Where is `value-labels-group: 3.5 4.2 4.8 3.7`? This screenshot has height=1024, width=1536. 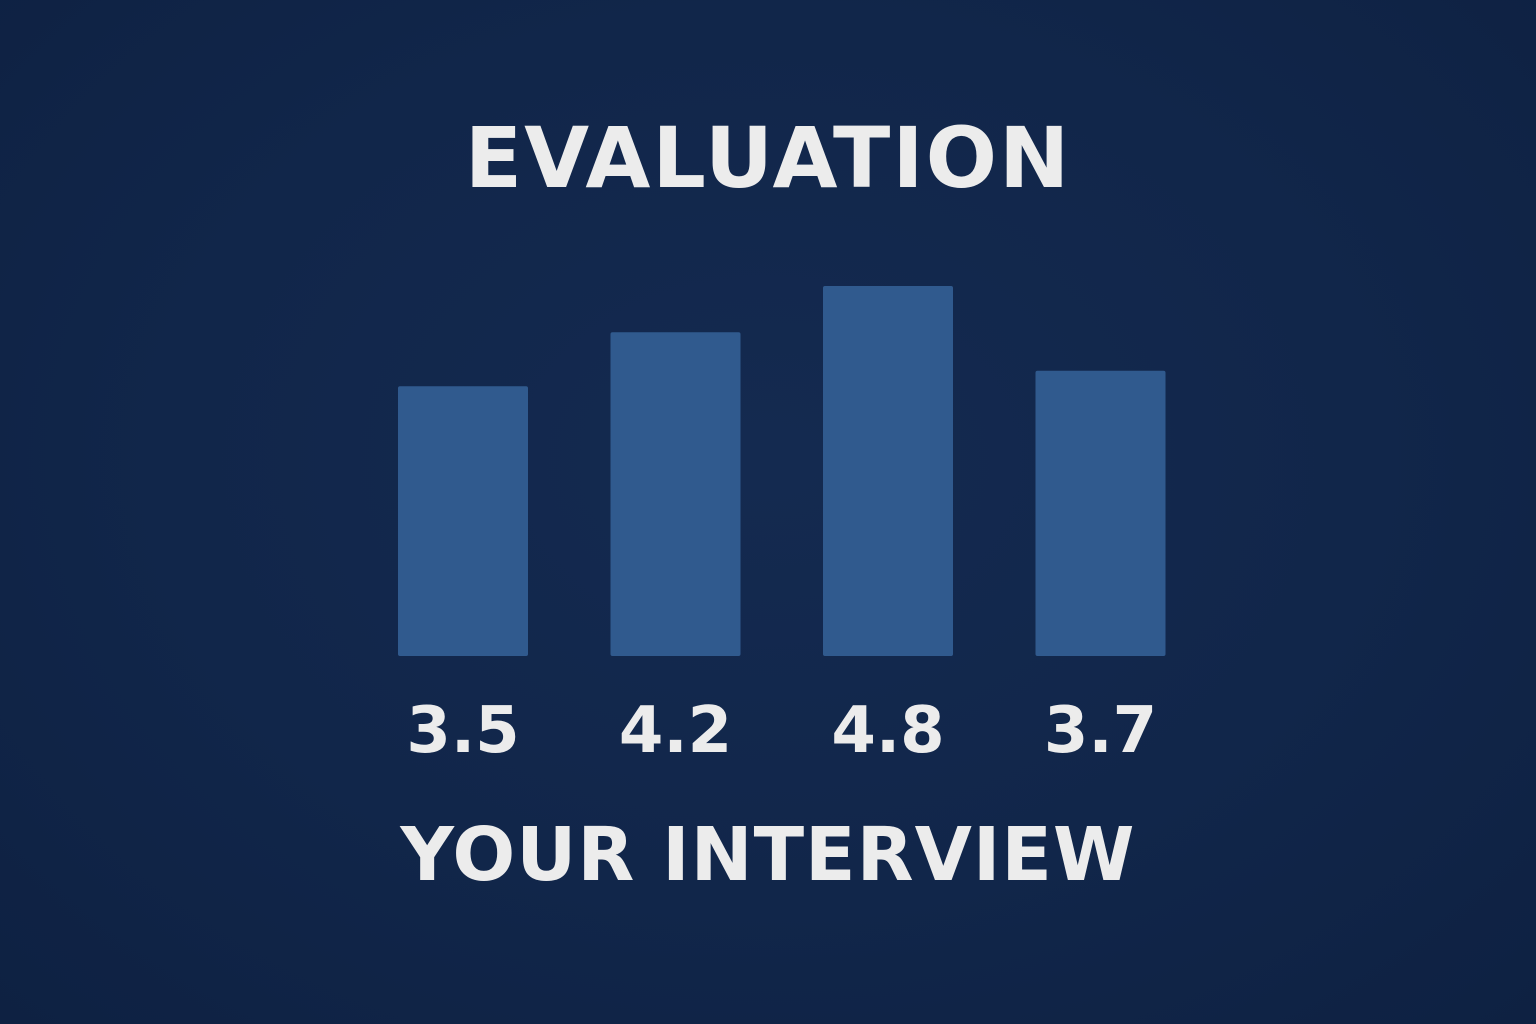
value-labels-group: 3.5 4.2 4.8 3.7 is located at coordinates (781, 731).